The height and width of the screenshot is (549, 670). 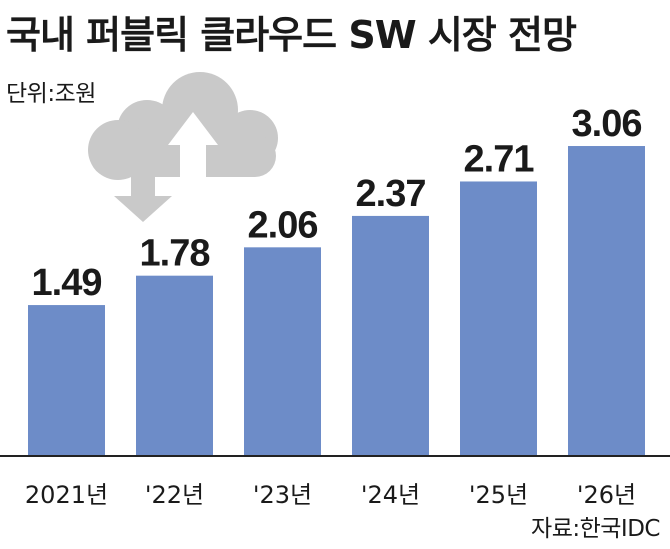 I want to click on value-label-4: 2.71, so click(x=499, y=159).